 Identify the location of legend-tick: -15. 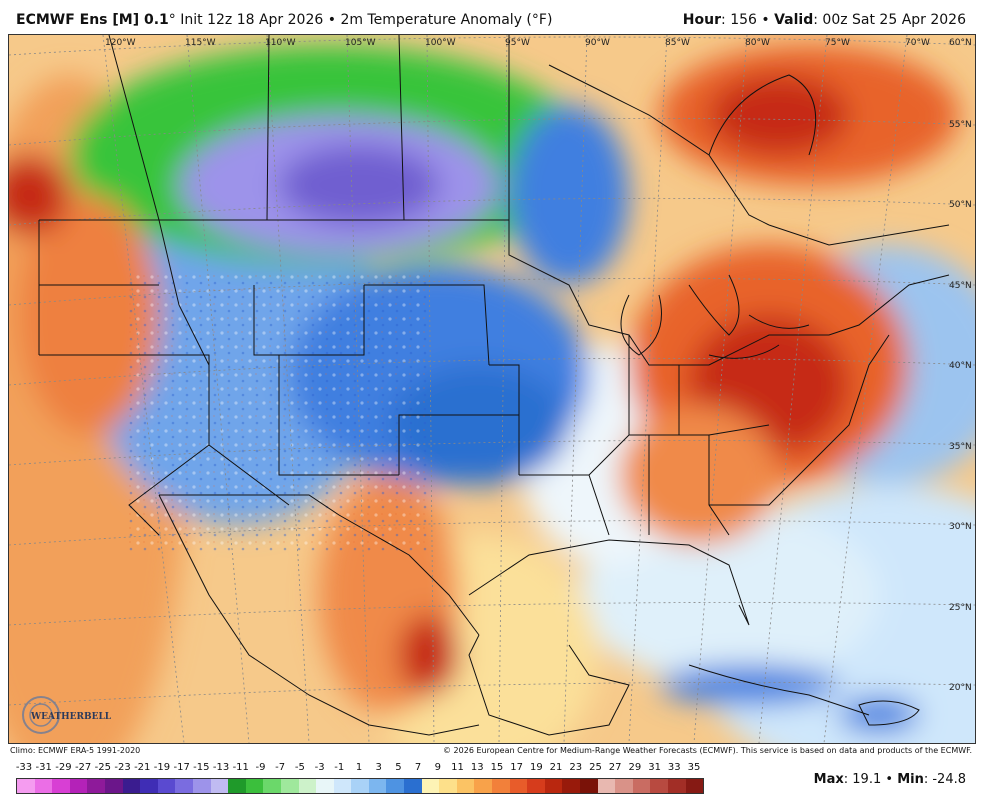
(201, 767).